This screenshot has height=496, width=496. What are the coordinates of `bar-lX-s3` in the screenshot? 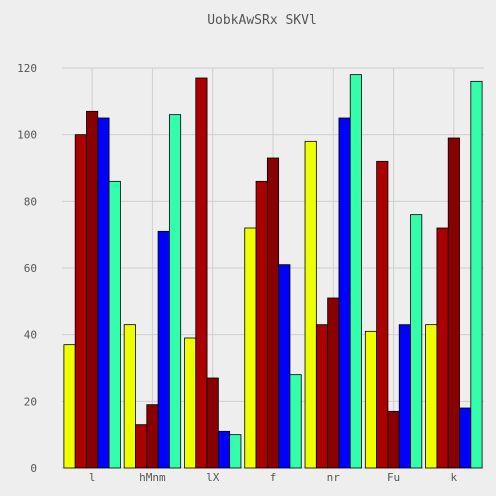 It's located at (212, 423).